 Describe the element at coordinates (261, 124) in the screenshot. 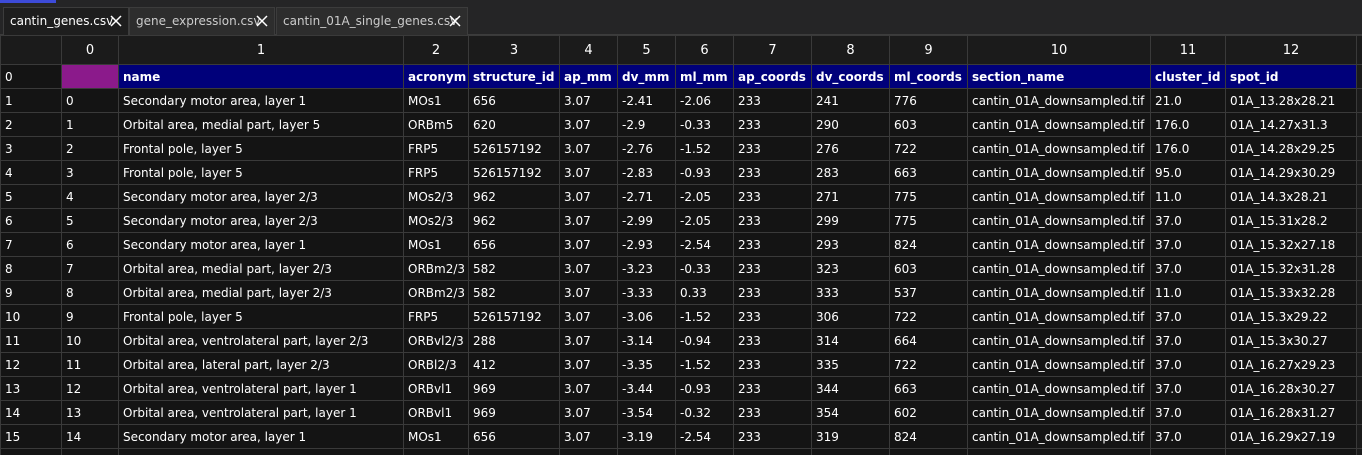

I see `data-cell: Orbital area, medial part, layer 5` at that location.